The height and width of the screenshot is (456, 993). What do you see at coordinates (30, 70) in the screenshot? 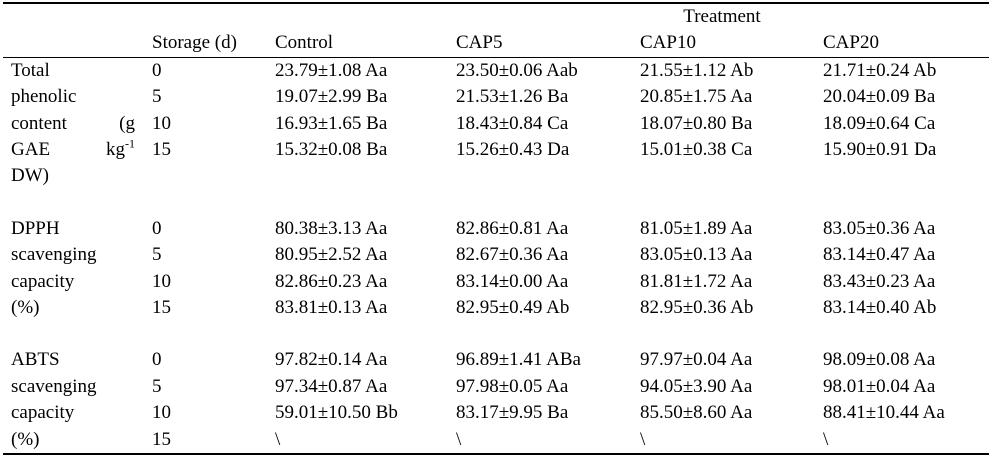
I see `row-label: Total` at bounding box center [30, 70].